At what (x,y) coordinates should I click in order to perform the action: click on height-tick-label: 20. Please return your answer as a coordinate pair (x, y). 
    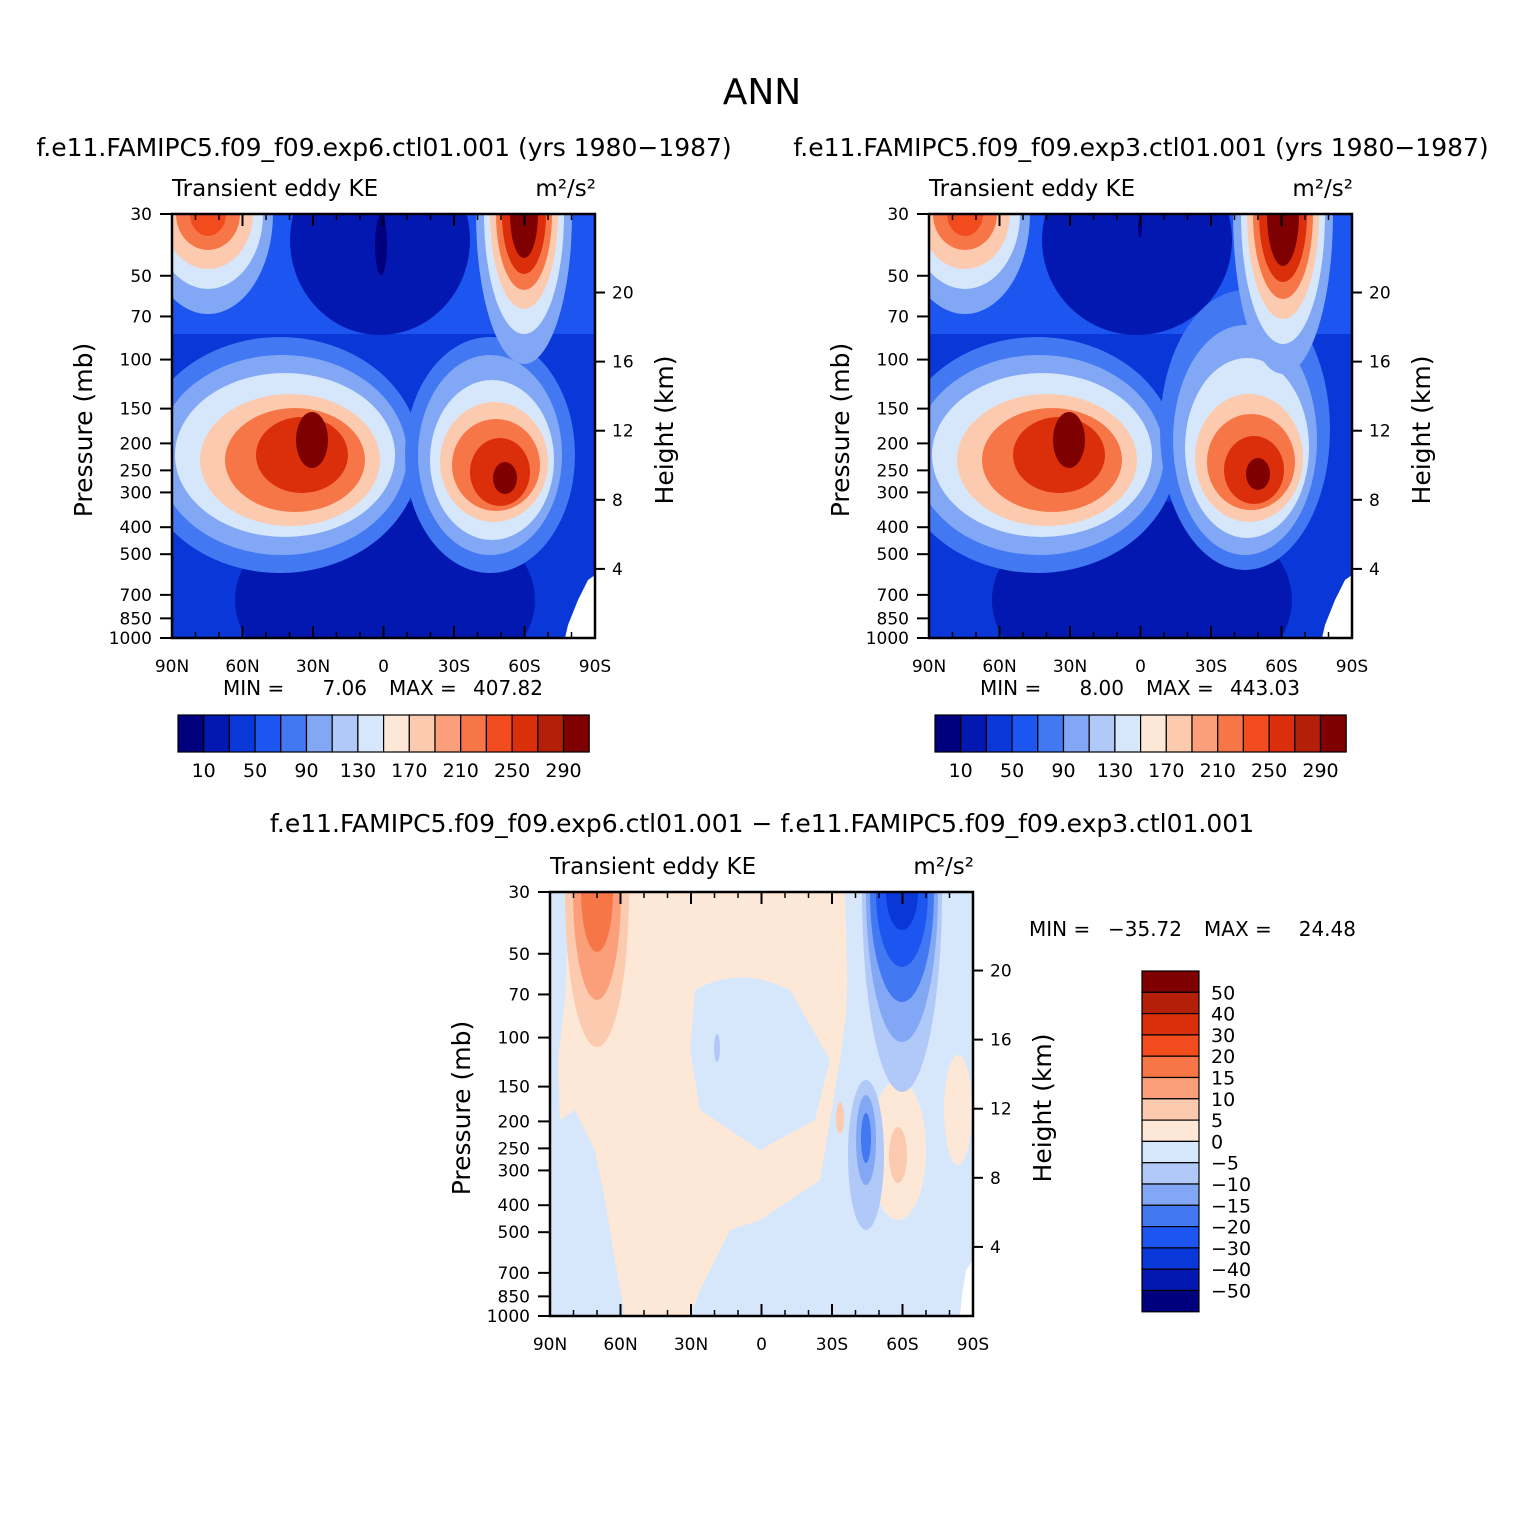
    Looking at the image, I should click on (1001, 972).